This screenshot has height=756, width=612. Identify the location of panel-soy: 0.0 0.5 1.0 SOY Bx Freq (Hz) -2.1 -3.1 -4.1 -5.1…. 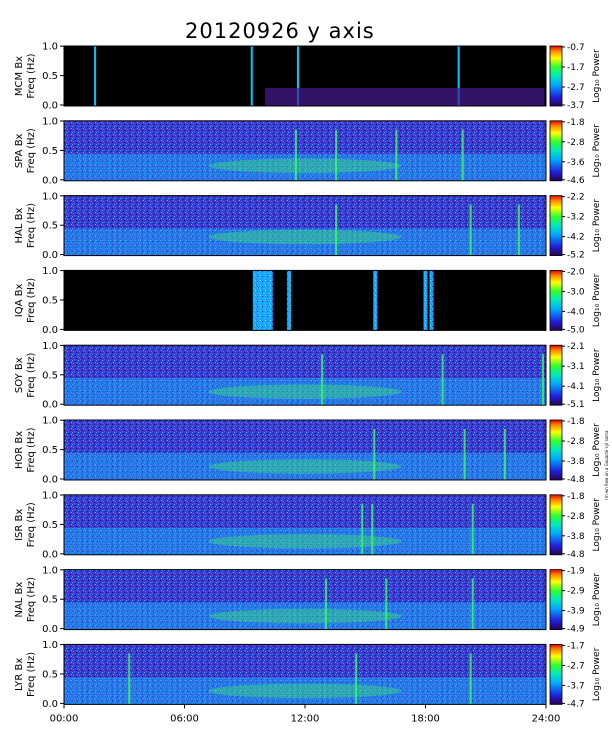
(308, 376).